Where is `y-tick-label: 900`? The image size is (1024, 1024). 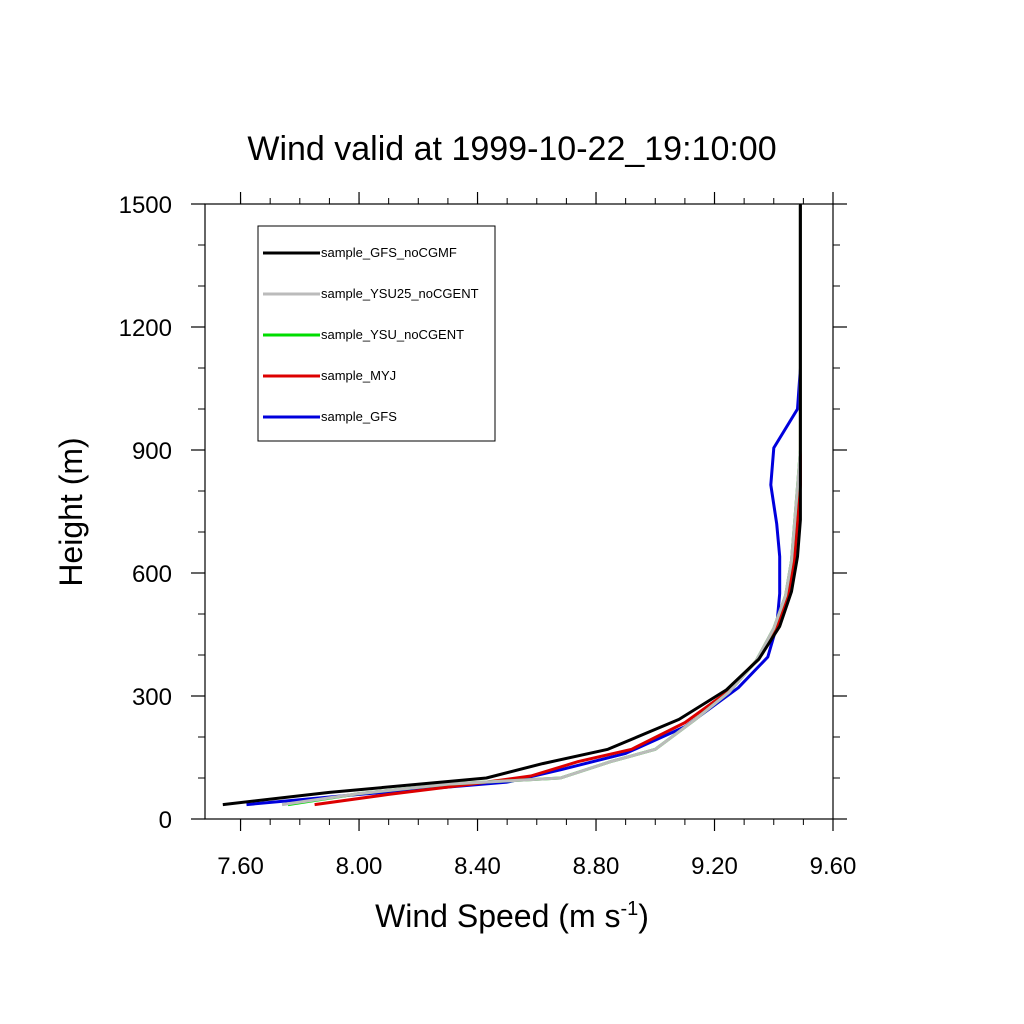 y-tick-label: 900 is located at coordinates (152, 451).